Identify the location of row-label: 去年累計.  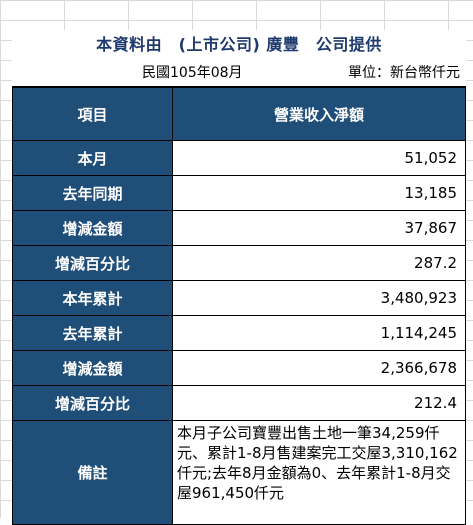
(92, 333).